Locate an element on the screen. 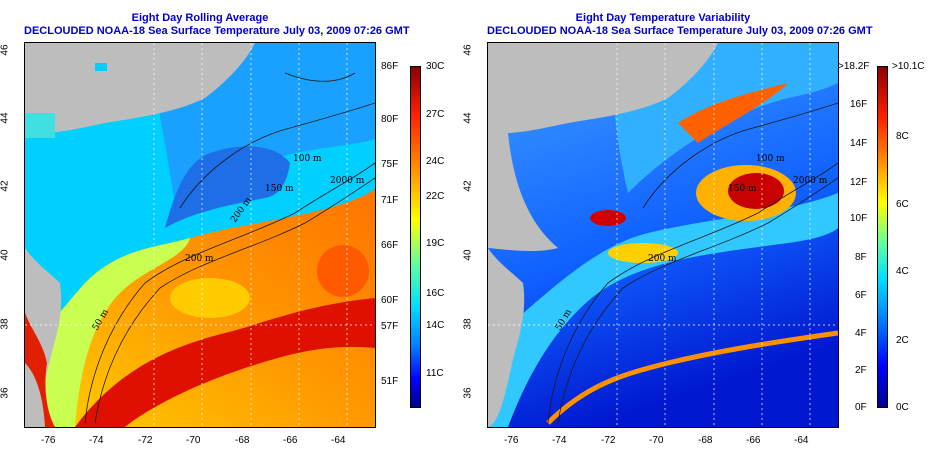 The width and height of the screenshot is (950, 475). right-contour-label-150: 150 m is located at coordinates (742, 189).